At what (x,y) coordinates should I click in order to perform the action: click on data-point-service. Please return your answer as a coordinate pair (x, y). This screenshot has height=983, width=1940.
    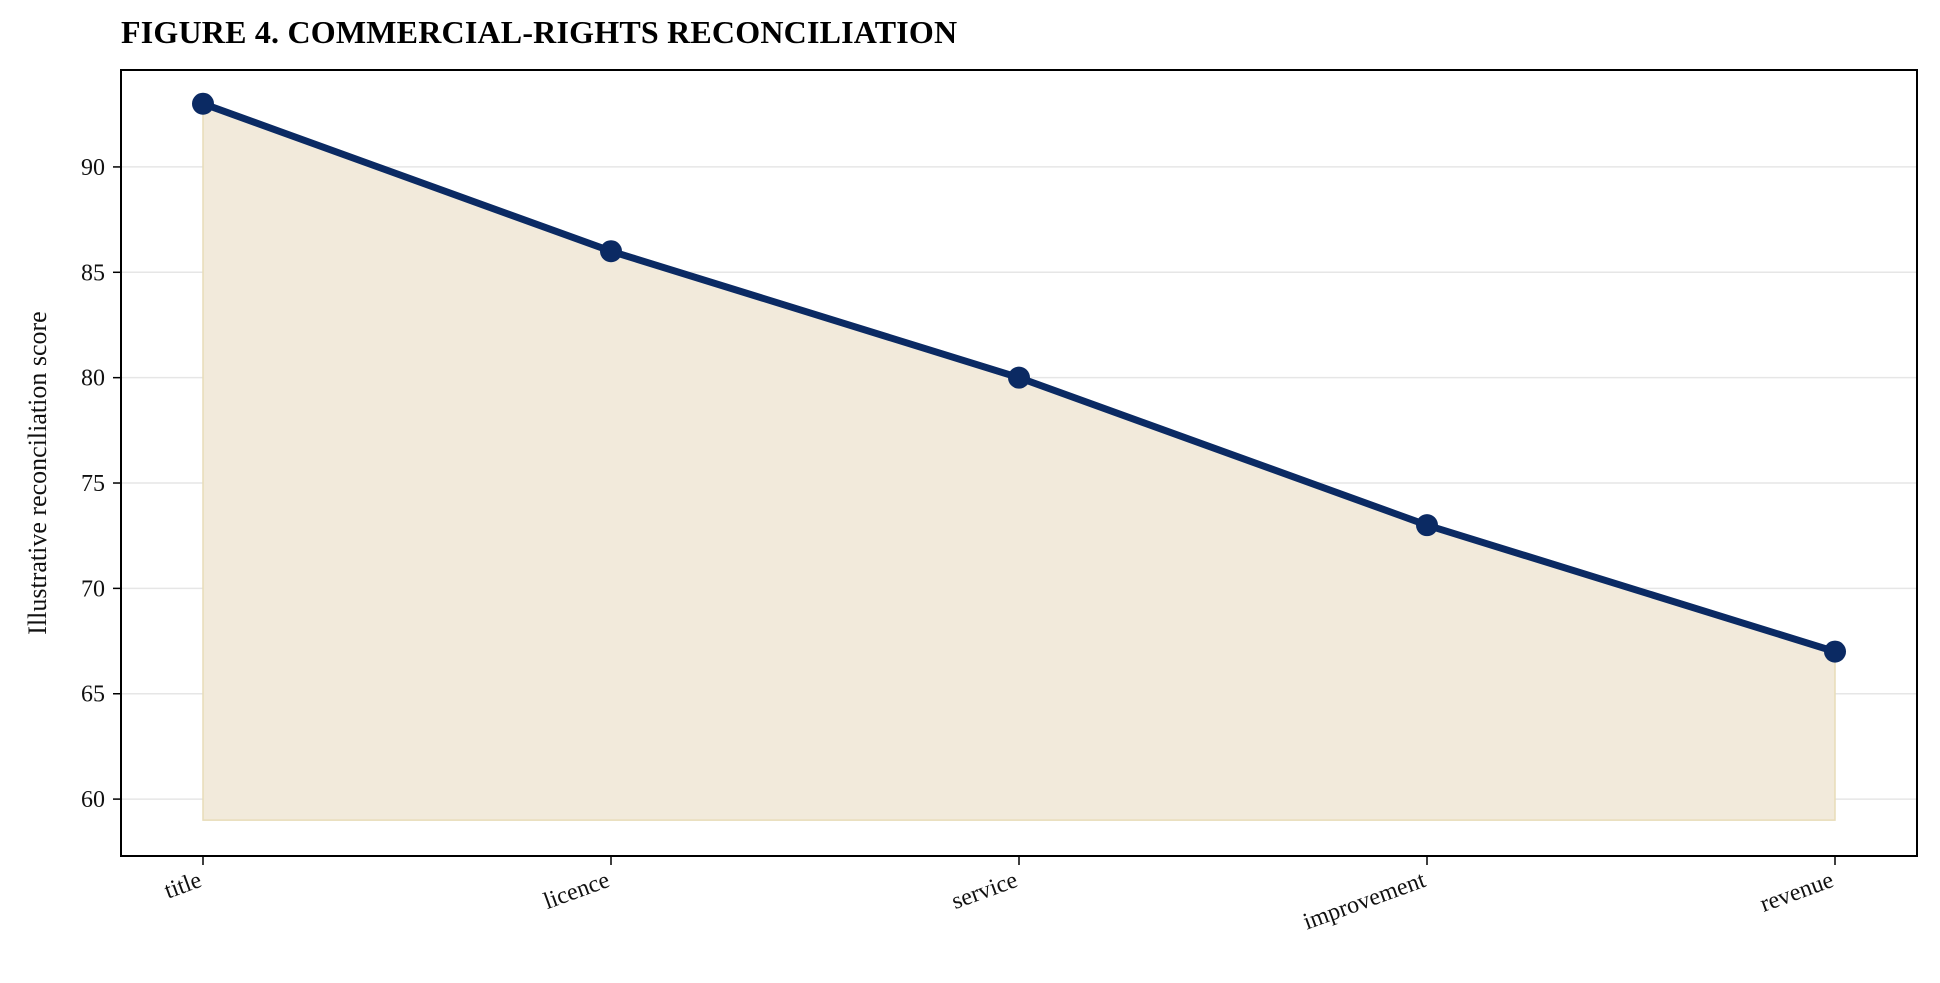
    Looking at the image, I should click on (1019, 377).